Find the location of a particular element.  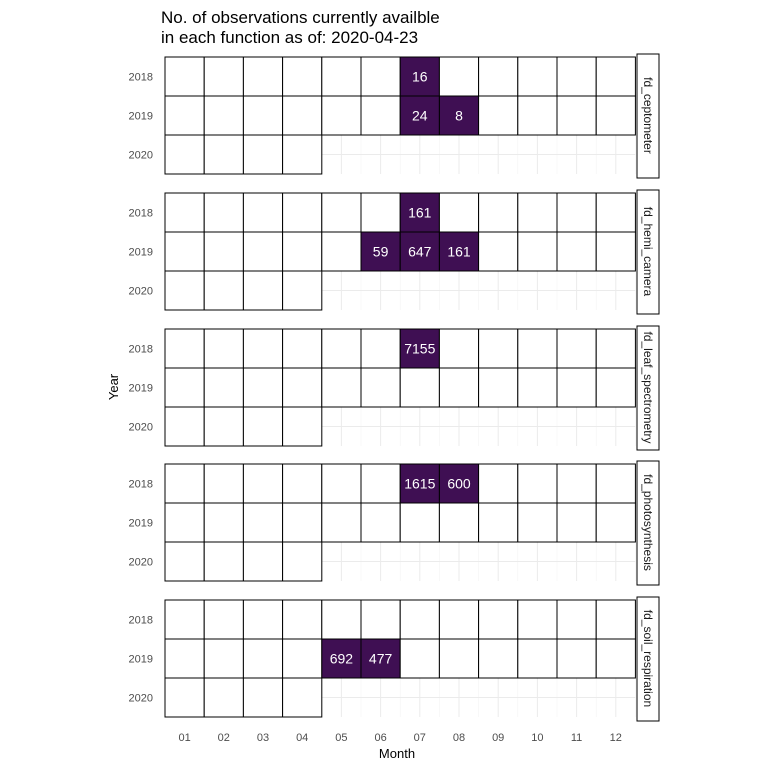

x-tick-label: 09 is located at coordinates (498, 738).